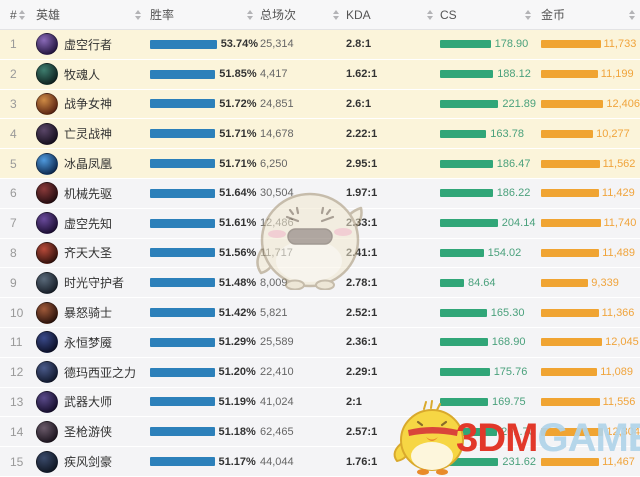 This screenshot has width=640, height=477. What do you see at coordinates (320, 164) in the screenshot?
I see `table-row: 5 冰晶凤凰 51.71% 6,250 2.95:1 186.47 11,562` at bounding box center [320, 164].